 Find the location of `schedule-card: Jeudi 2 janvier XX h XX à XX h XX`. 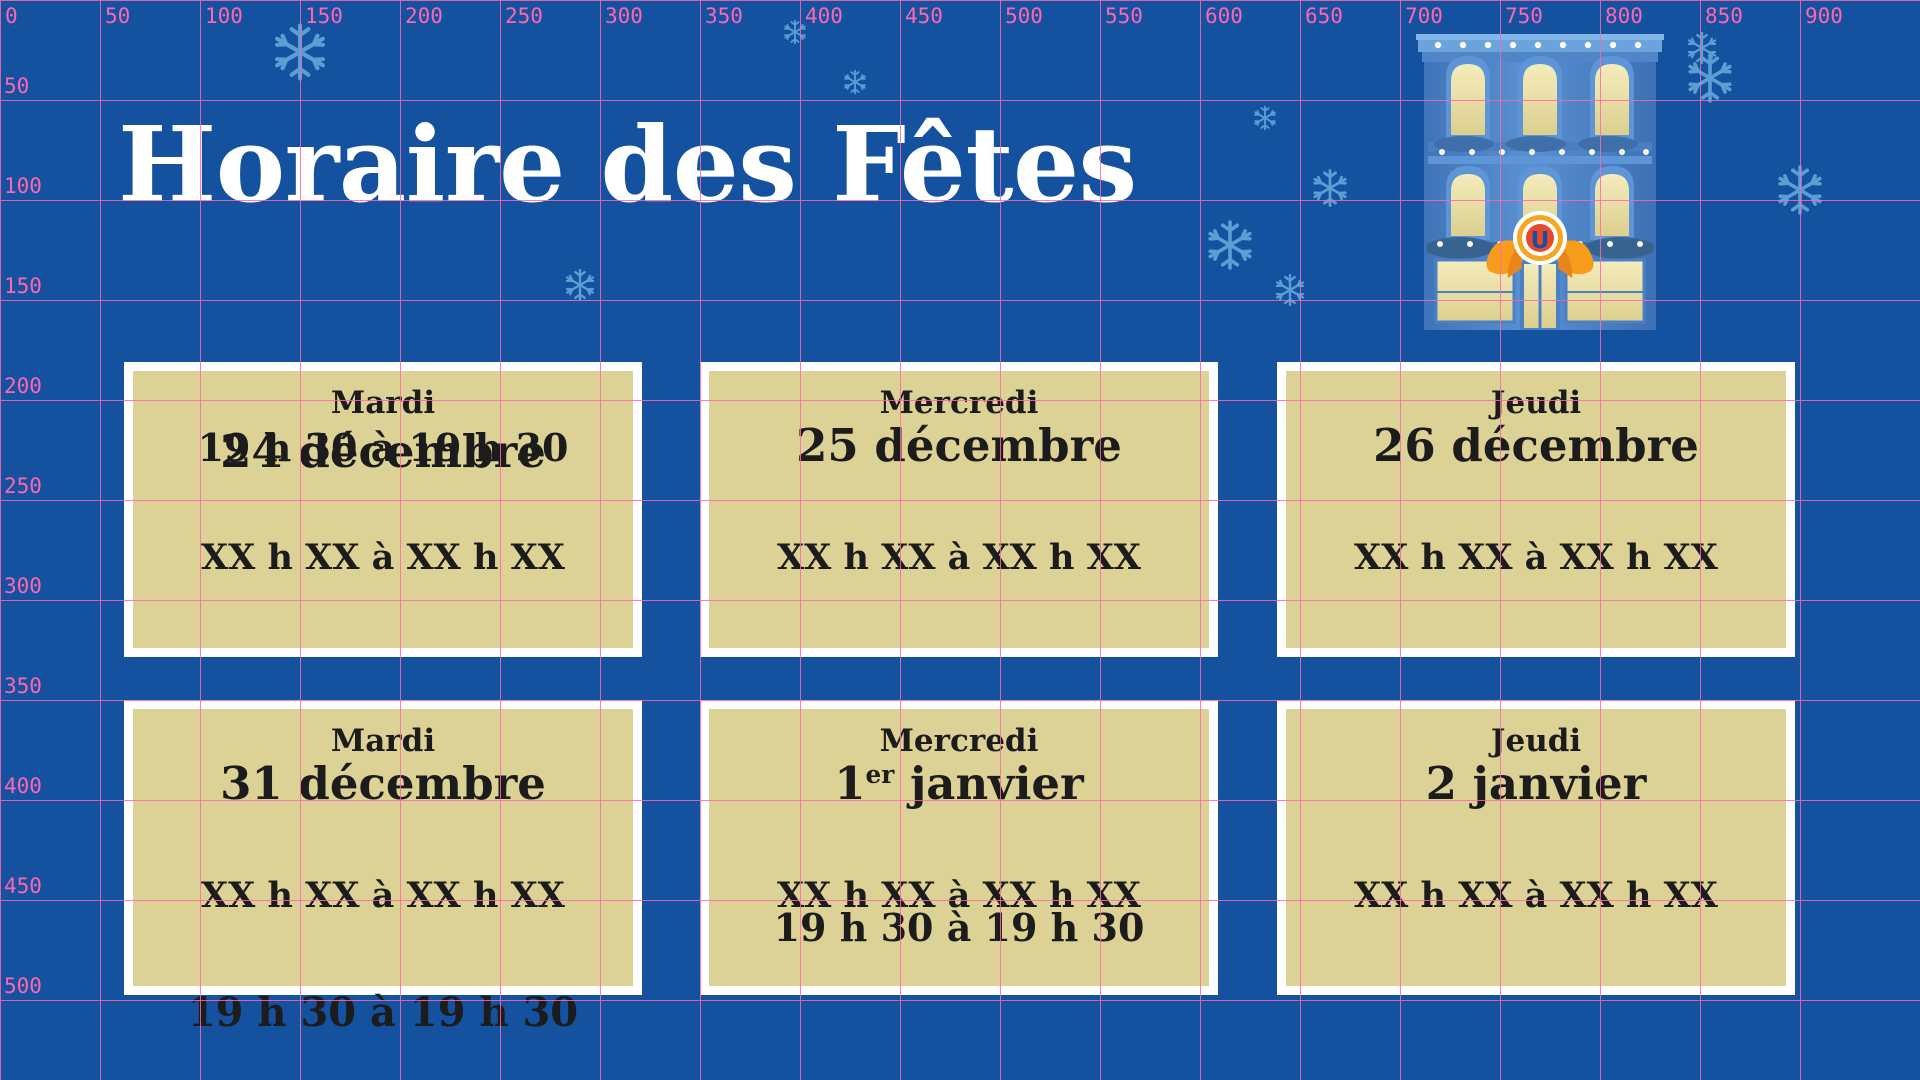

schedule-card: Jeudi 2 janvier XX h XX à XX h XX is located at coordinates (1536, 847).